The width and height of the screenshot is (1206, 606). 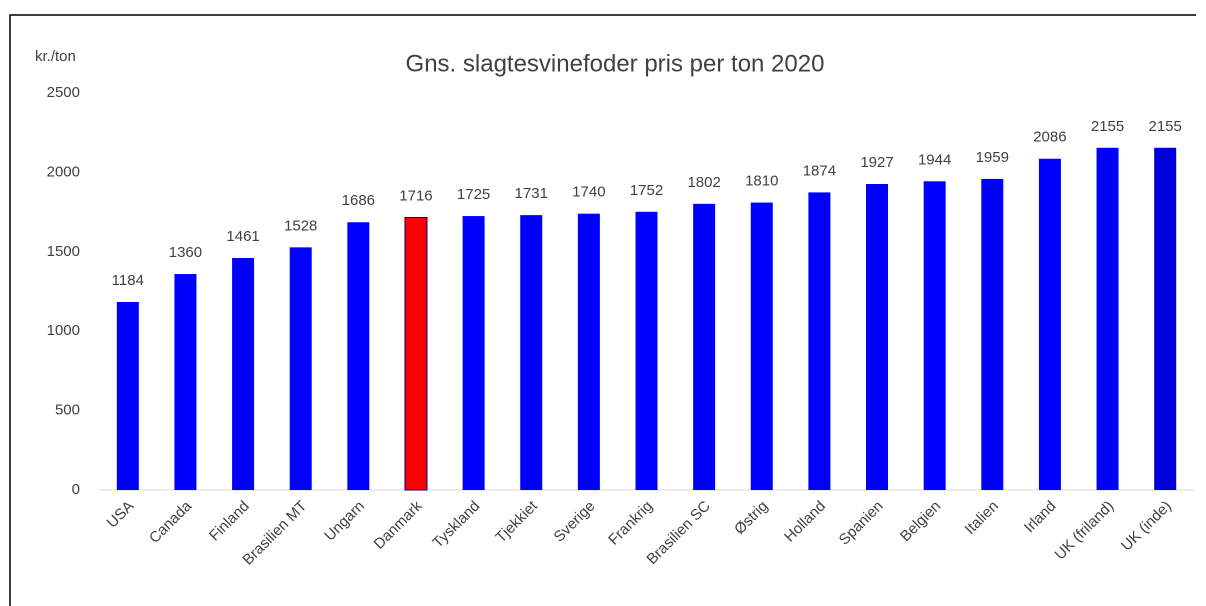 What do you see at coordinates (1085, 531) in the screenshot?
I see `x-tick-label: UK (friland)` at bounding box center [1085, 531].